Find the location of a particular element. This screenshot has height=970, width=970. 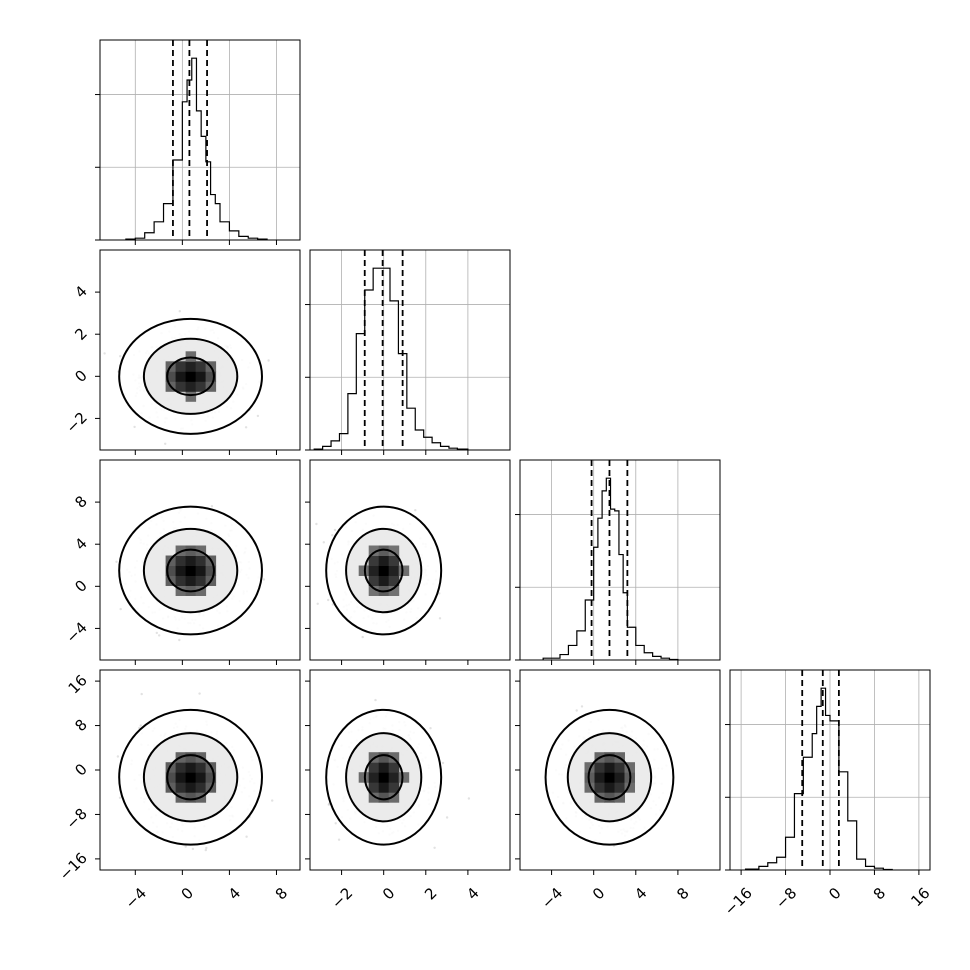

y-tick-label: −2 is located at coordinates (76, 423).